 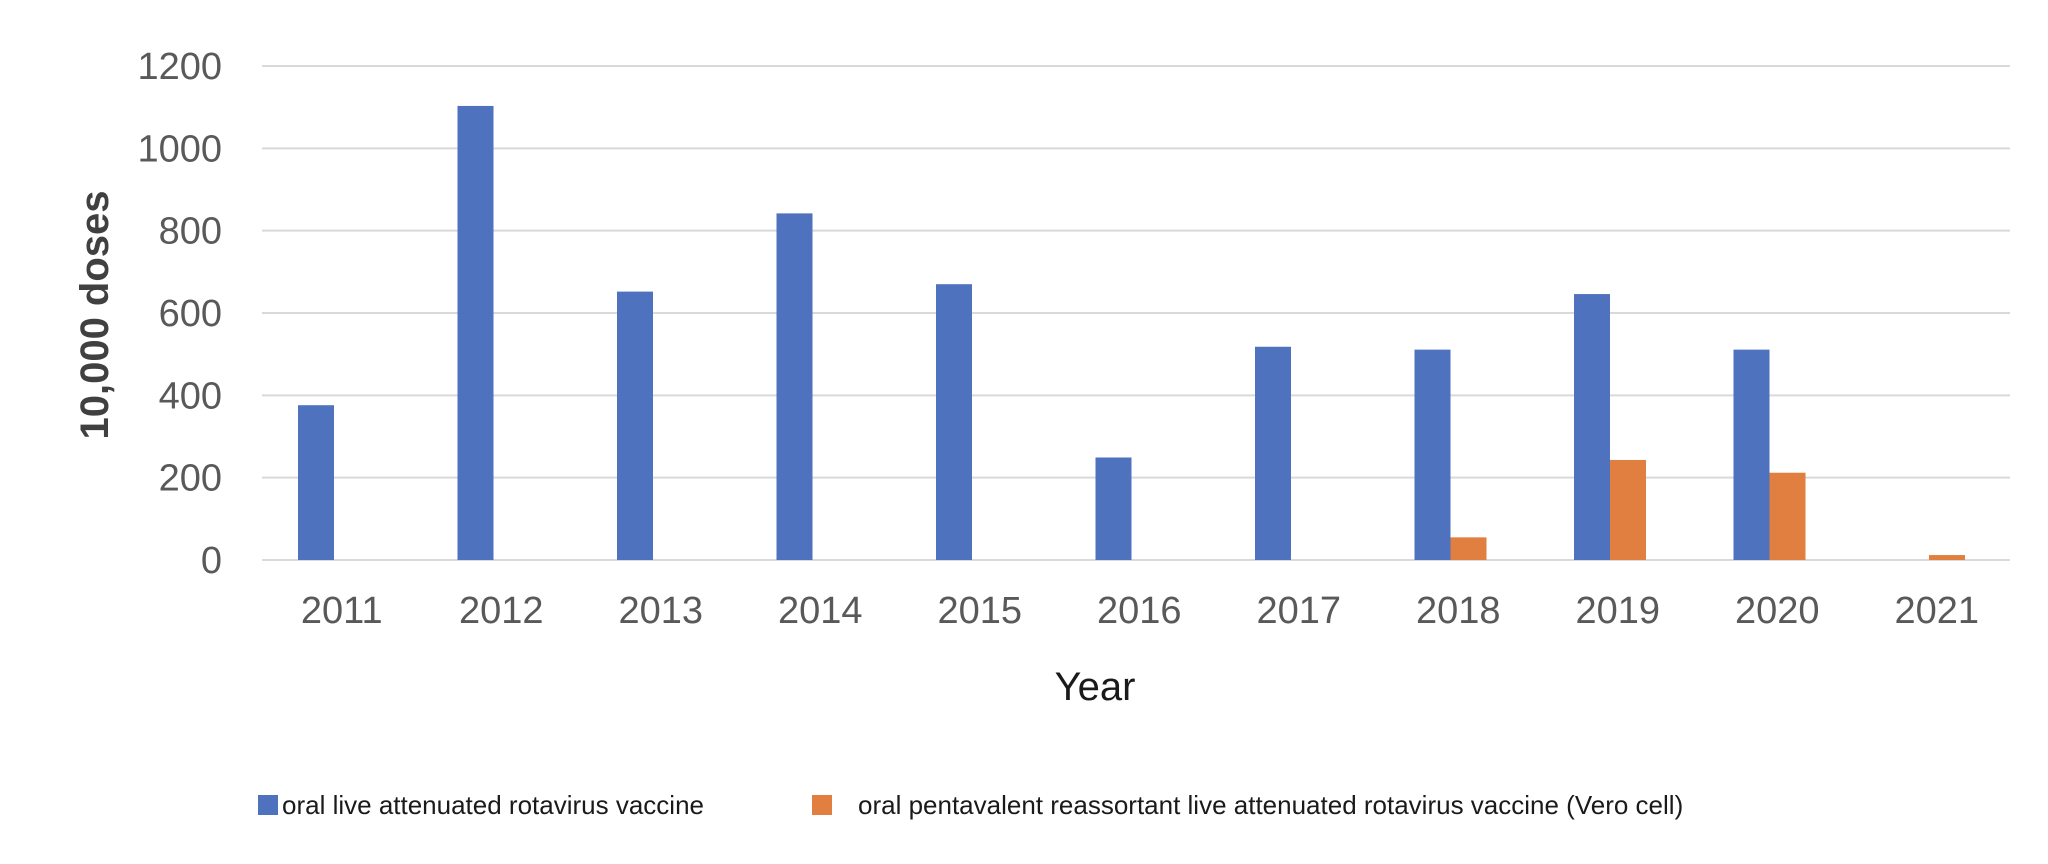 What do you see at coordinates (660, 611) in the screenshot?
I see `x-tick-label: 2013` at bounding box center [660, 611].